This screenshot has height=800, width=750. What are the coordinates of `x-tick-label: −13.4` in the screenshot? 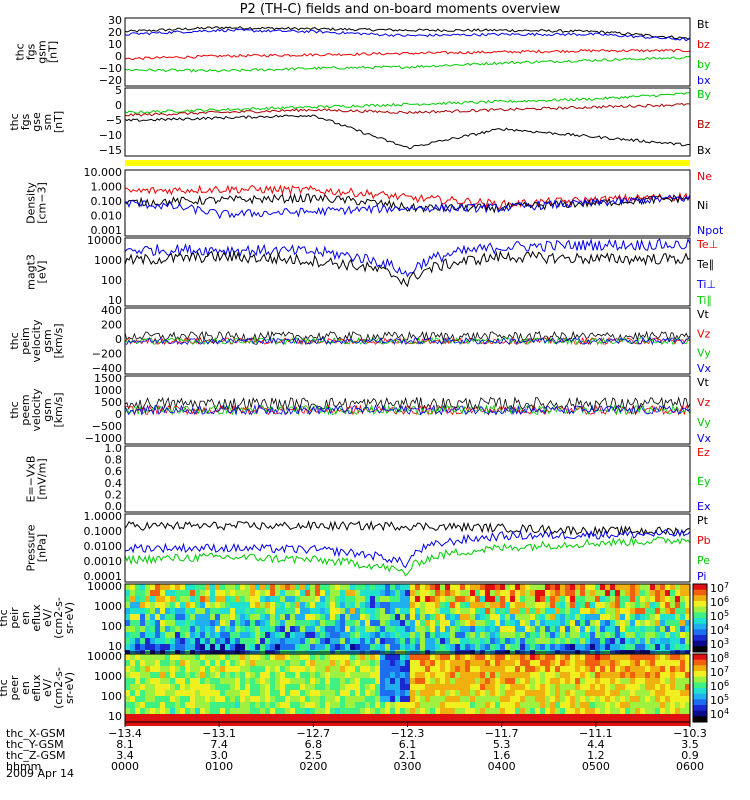 It's located at (125, 733).